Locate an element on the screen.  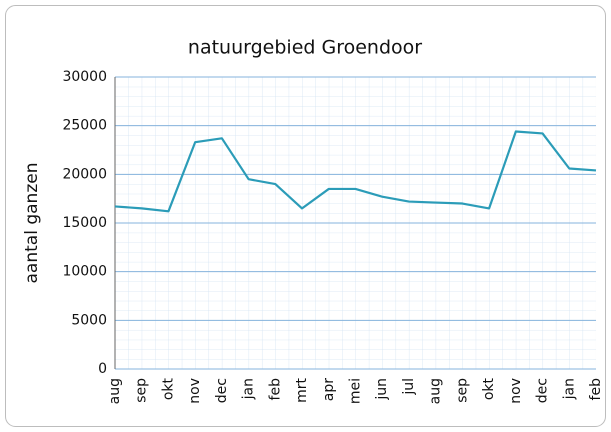
y-tick-label: 5000 is located at coordinates (89, 320).